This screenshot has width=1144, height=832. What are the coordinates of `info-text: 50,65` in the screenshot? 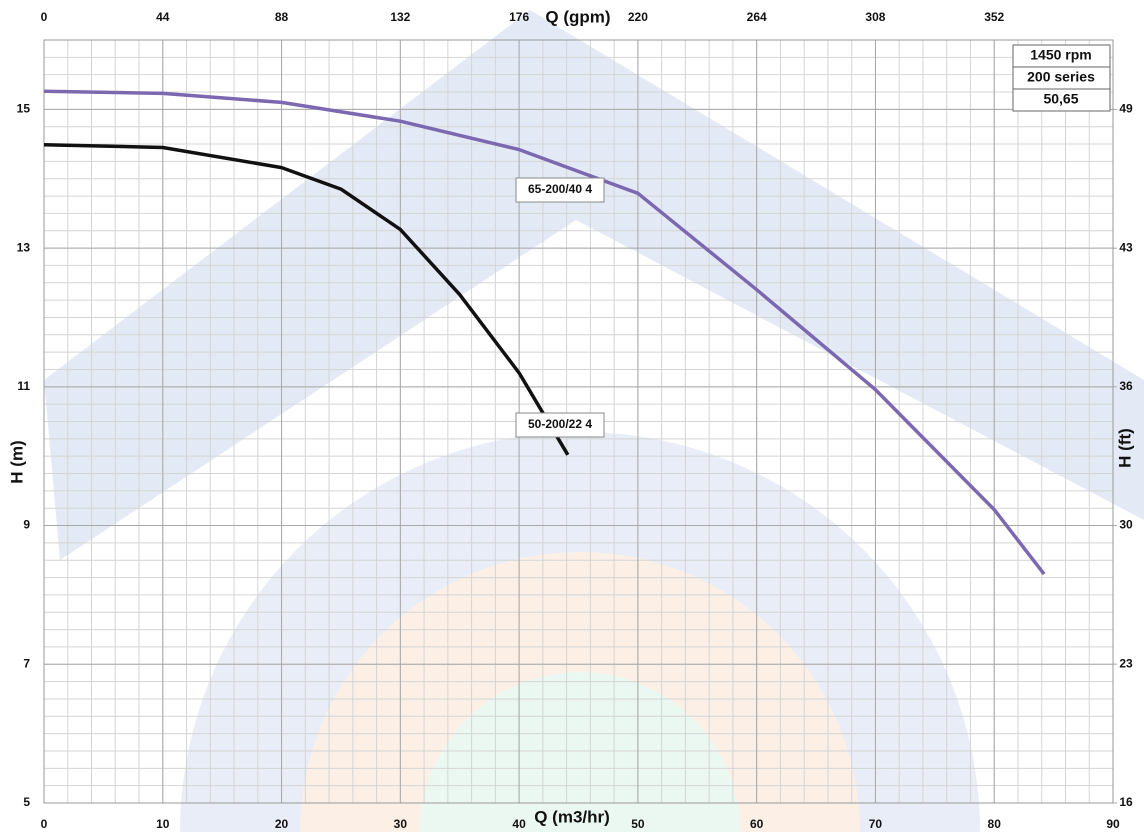 It's located at (1060, 99).